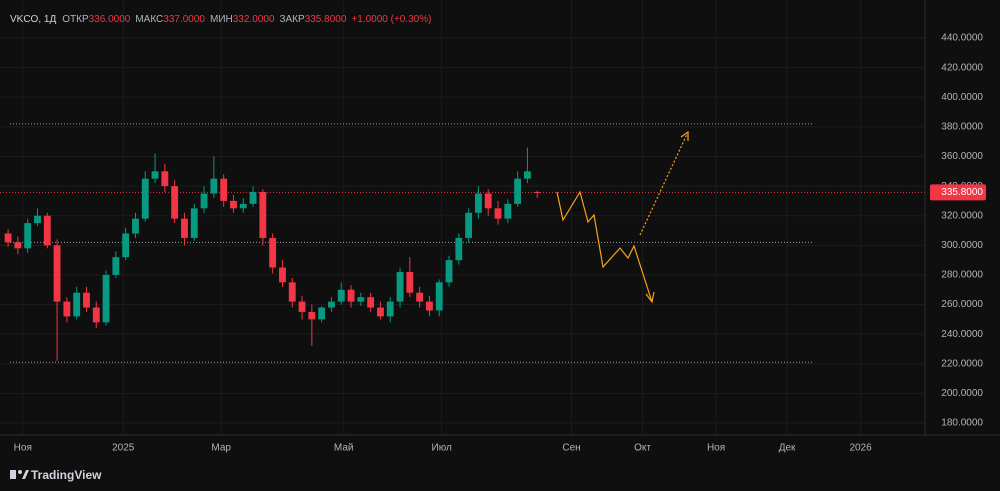 The image size is (1000, 491). What do you see at coordinates (33, 19) in the screenshot?
I see `symbol: VKCO, 1Д` at bounding box center [33, 19].